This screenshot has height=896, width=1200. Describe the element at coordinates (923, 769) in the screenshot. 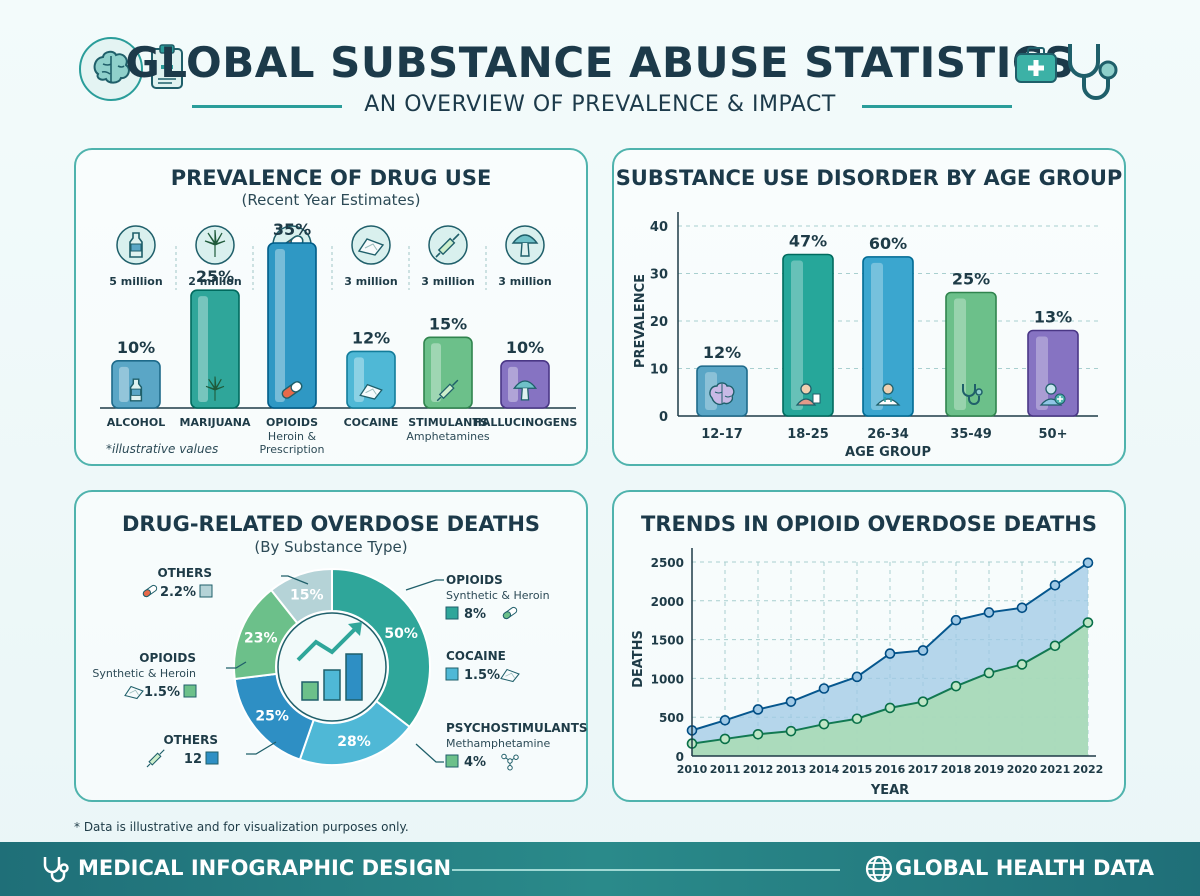

I see `x-tick-label: 2017` at that location.